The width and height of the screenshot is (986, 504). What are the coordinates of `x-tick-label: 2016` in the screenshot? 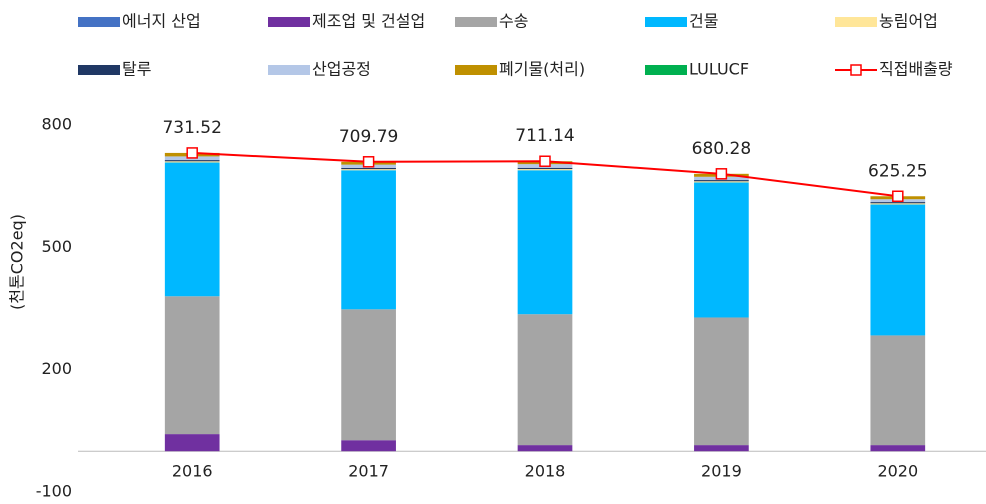 It's located at (192, 471).